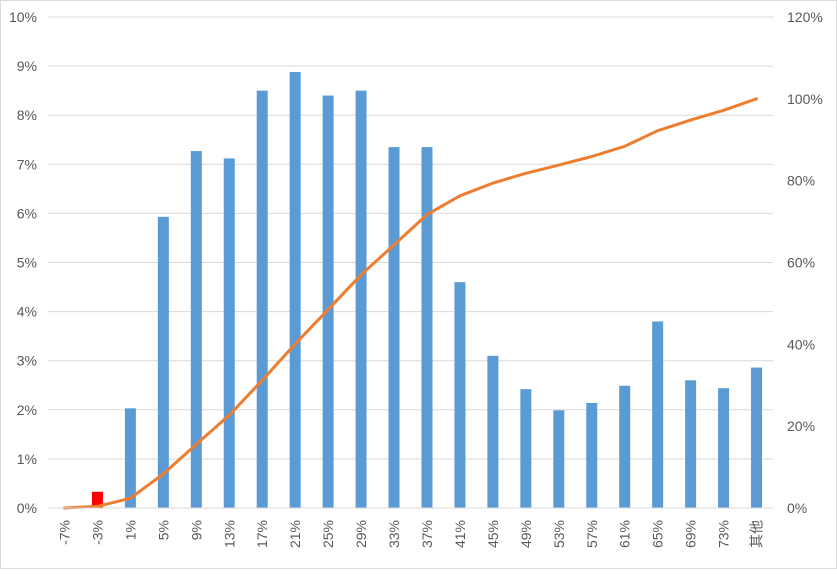  What do you see at coordinates (658, 534) in the screenshot?
I see `x-tick-label: 65%` at bounding box center [658, 534].